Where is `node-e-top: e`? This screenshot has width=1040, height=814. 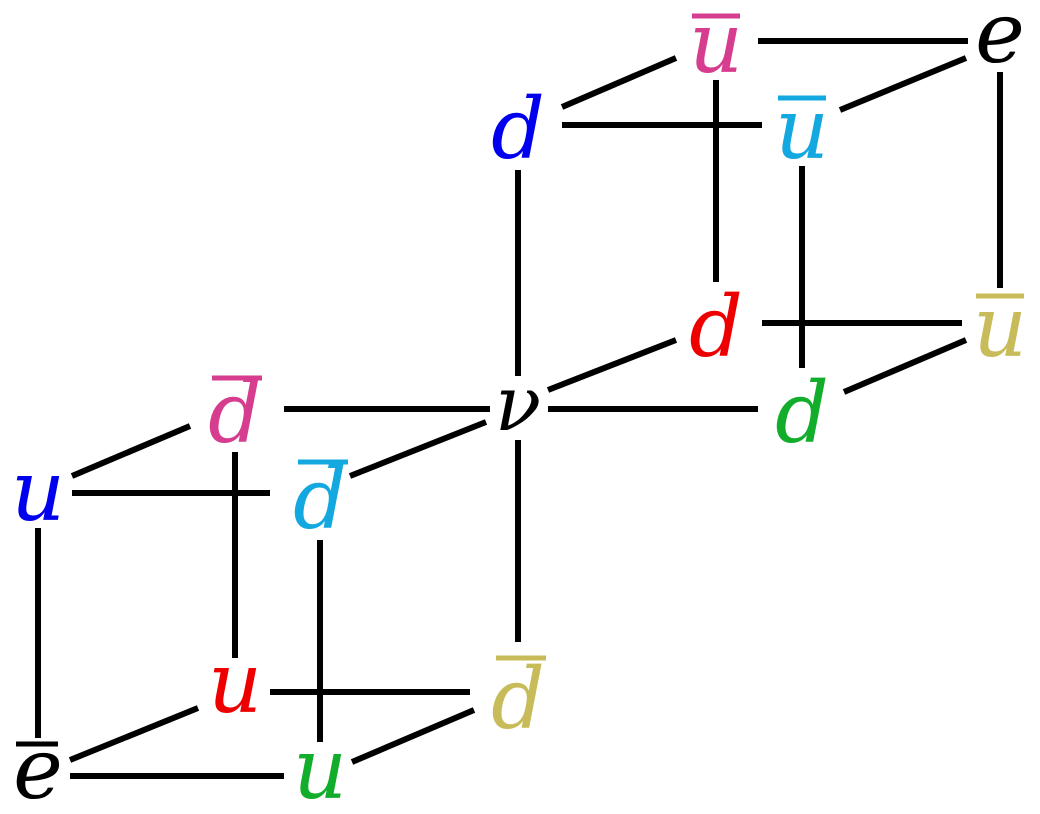 node-e-top: e is located at coordinates (1000, 41).